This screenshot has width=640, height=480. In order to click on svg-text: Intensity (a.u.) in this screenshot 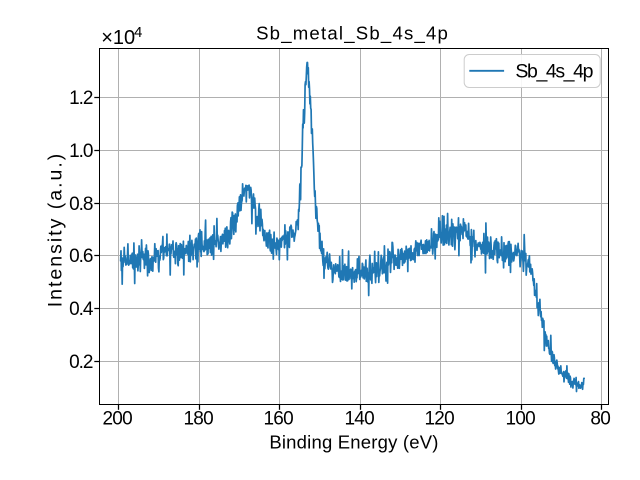, I will do `click(56, 230)`.